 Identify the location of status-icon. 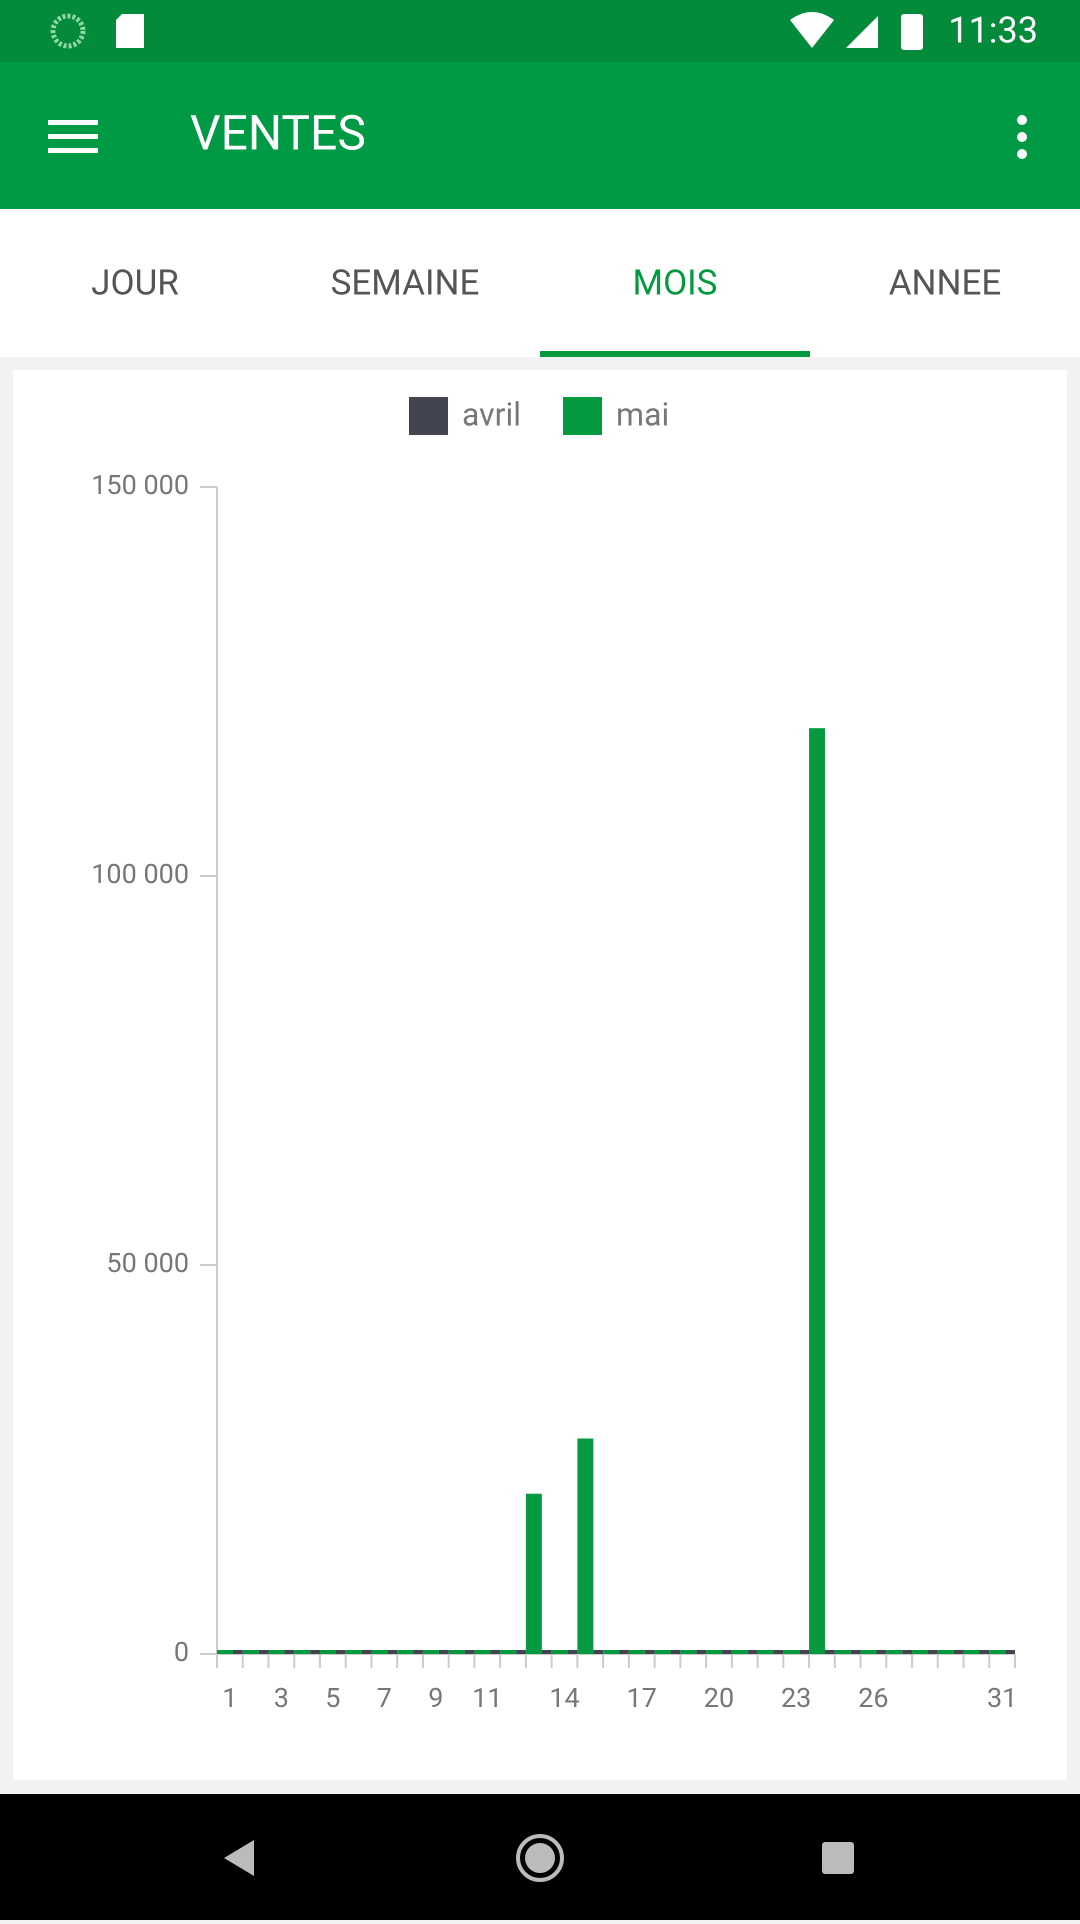
(68, 31).